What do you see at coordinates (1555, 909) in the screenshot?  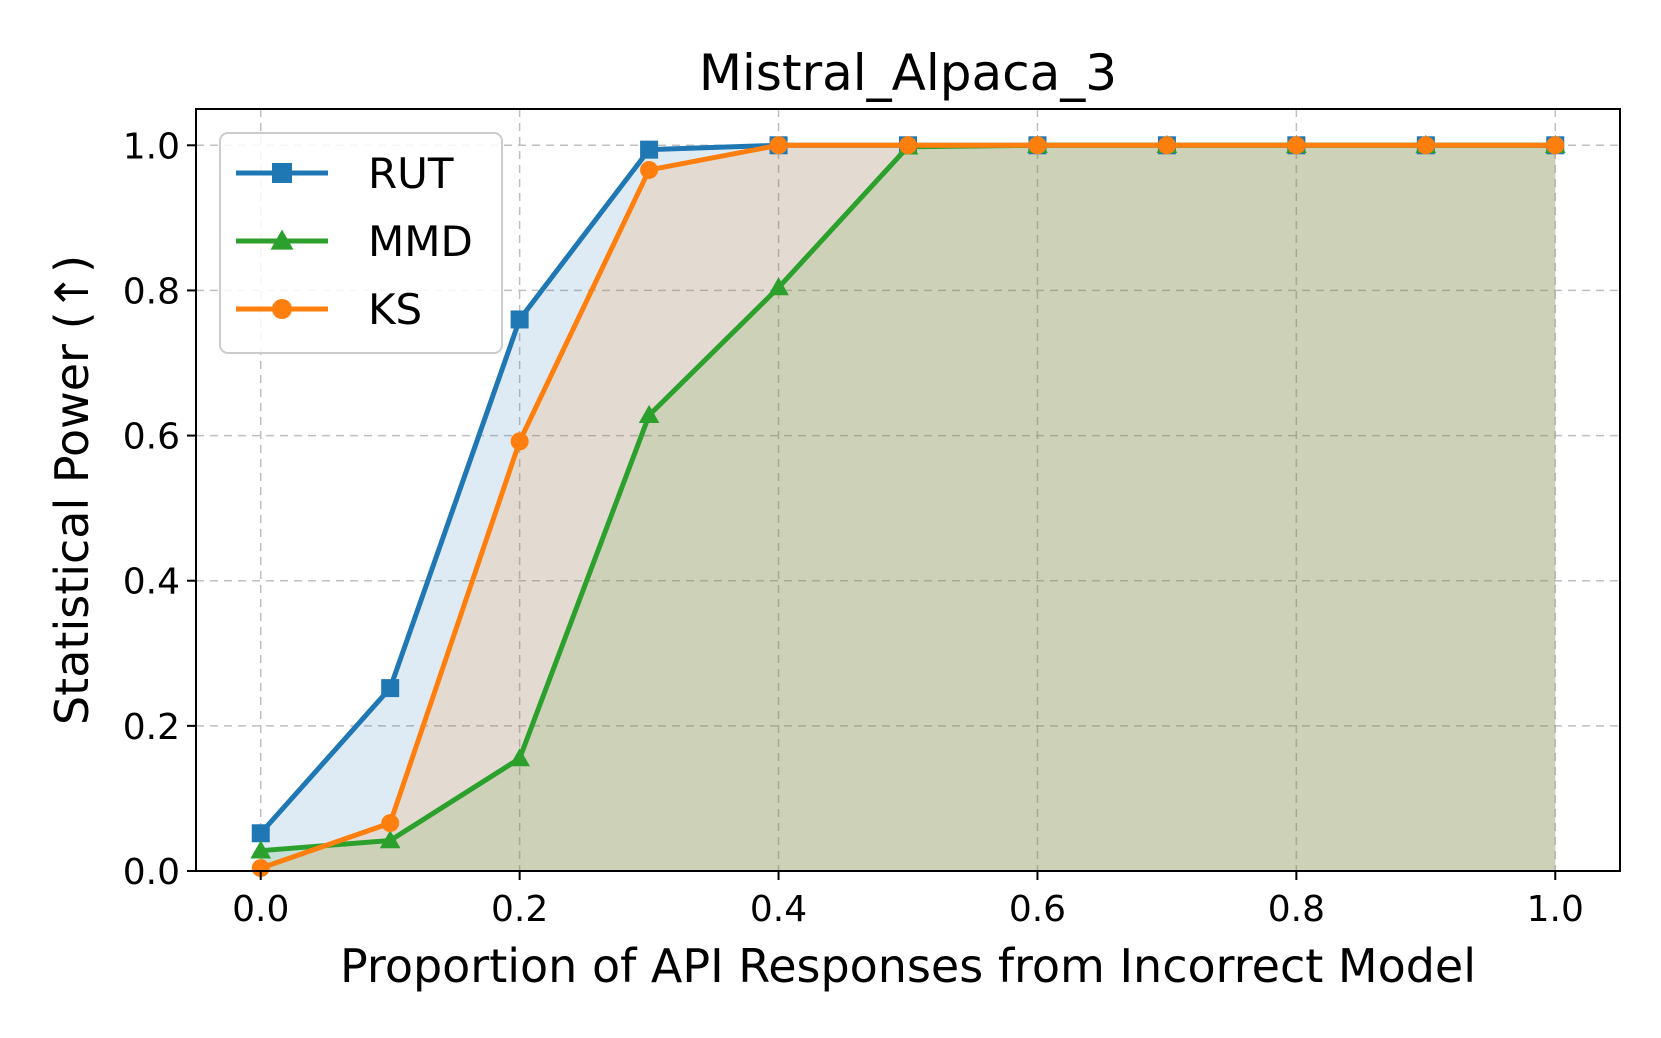 I see `x-tick-label: 1.0` at bounding box center [1555, 909].